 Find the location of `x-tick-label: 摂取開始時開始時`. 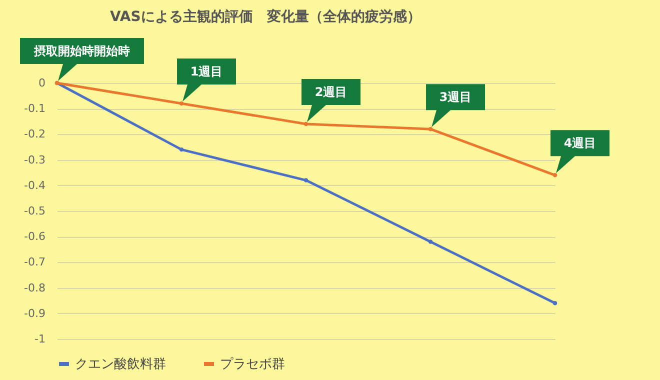

x-tick-label: 摂取開始時開始時 is located at coordinates (81, 51).